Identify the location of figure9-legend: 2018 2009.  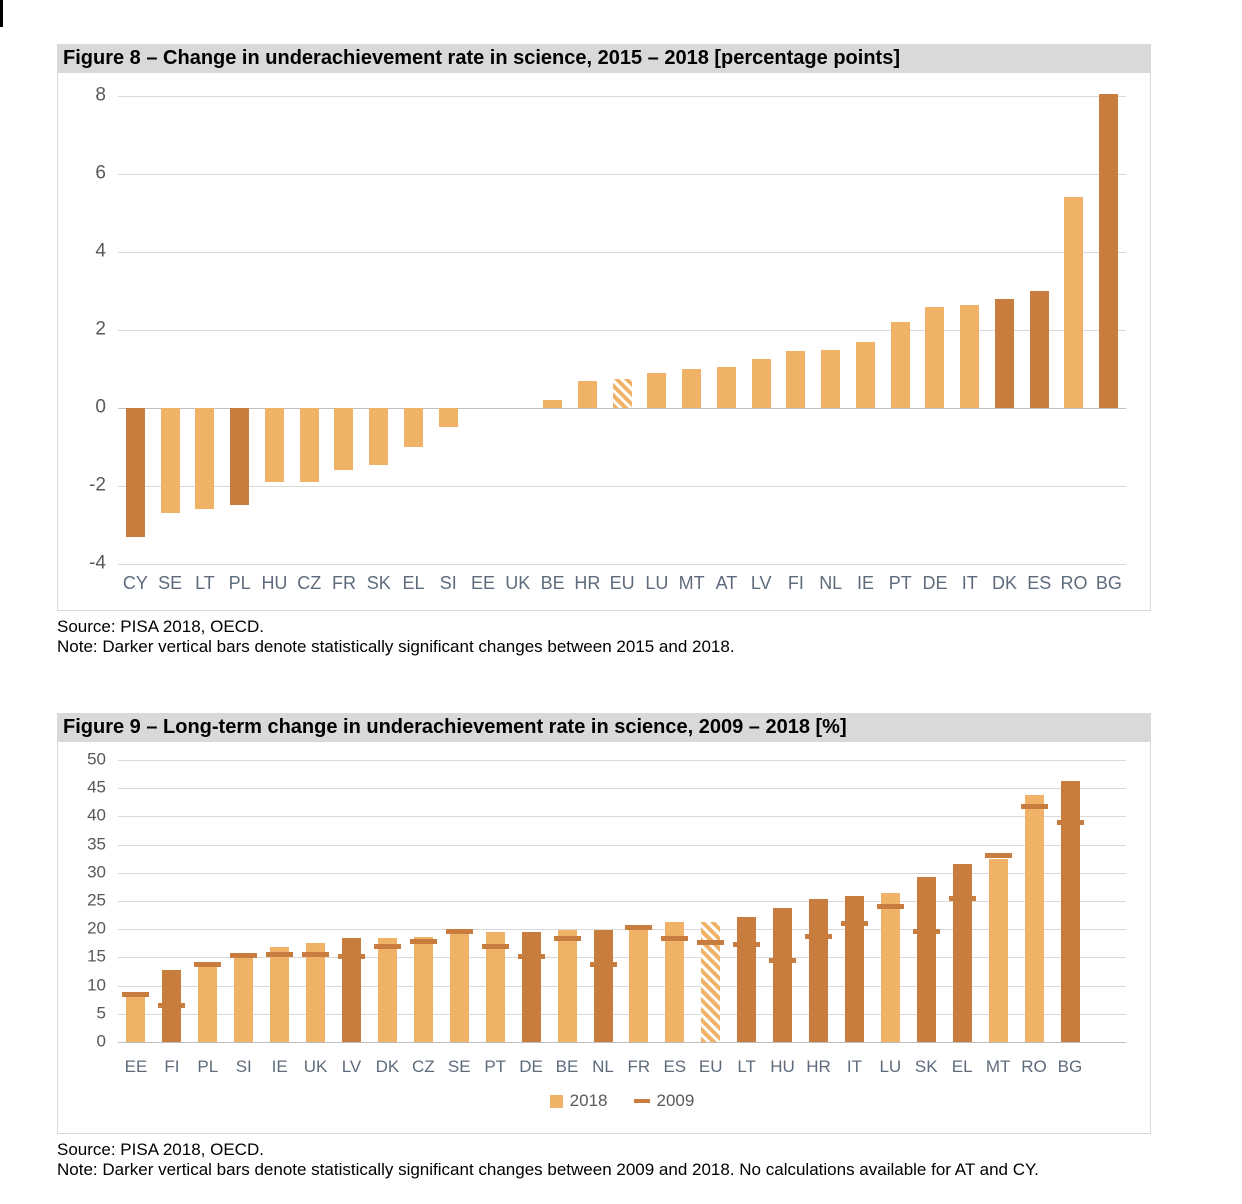
(622, 1101).